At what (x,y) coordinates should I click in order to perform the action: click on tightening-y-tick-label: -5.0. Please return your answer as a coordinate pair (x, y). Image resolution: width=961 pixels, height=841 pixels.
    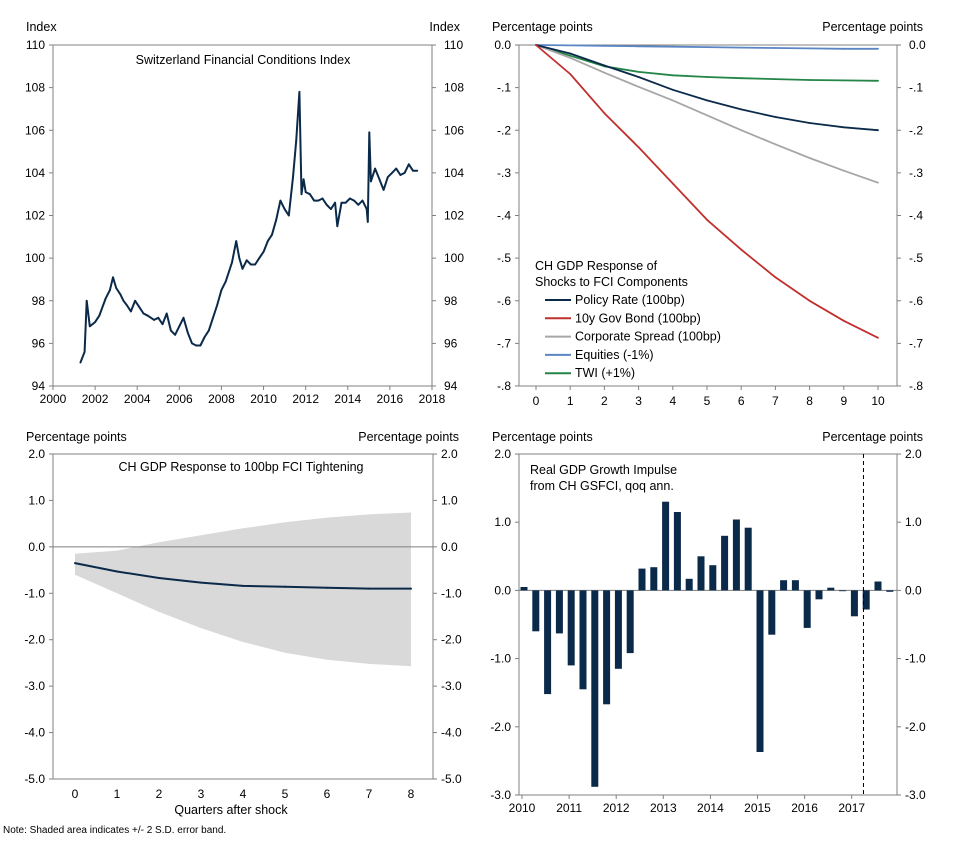
    Looking at the image, I should click on (34, 779).